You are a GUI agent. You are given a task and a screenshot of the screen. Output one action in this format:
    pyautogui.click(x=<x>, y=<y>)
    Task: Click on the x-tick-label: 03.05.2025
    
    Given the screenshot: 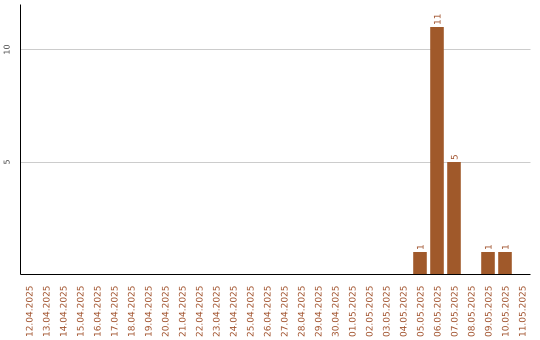 What is the action you would take?
    pyautogui.click(x=387, y=312)
    